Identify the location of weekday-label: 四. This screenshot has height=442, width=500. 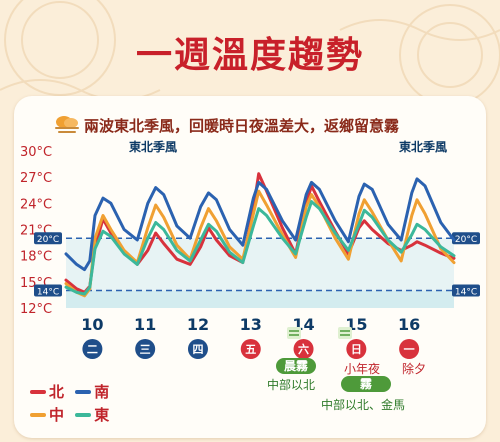
(197, 349).